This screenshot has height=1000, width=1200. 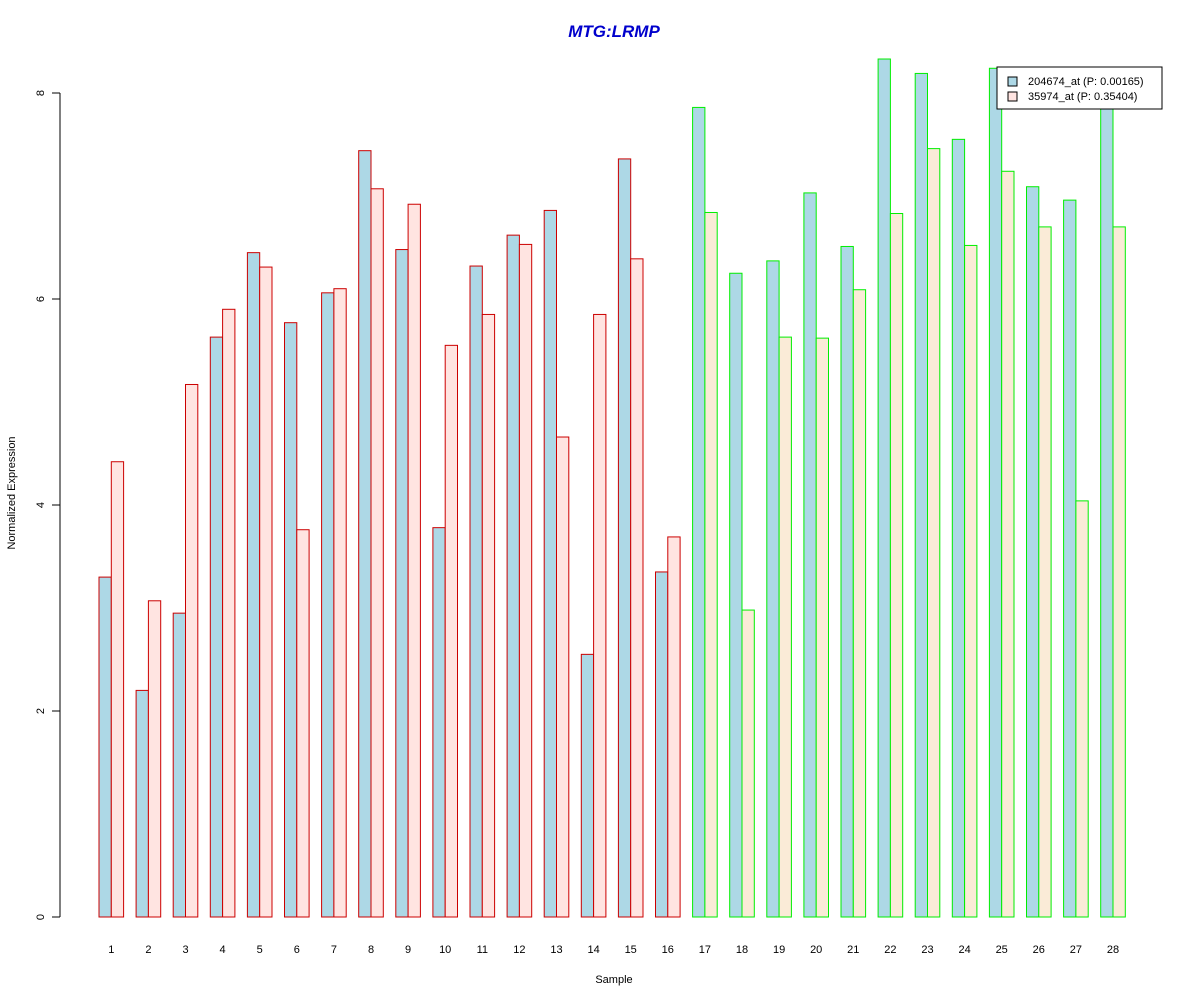 What do you see at coordinates (41, 505) in the screenshot?
I see `y-tick-label: 4` at bounding box center [41, 505].